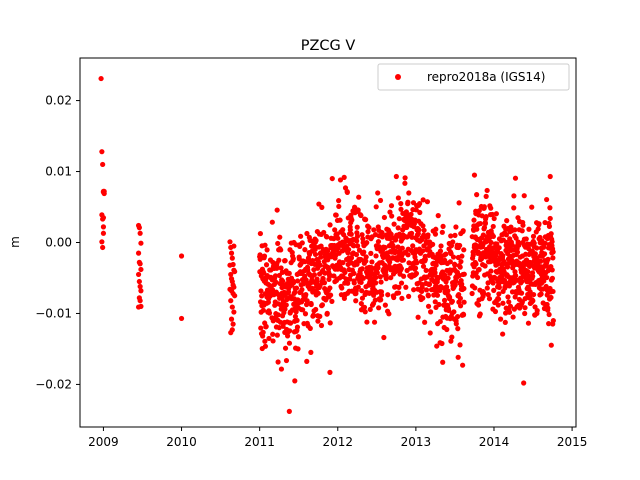 The height and width of the screenshot is (480, 640). What do you see at coordinates (15, 242) in the screenshot?
I see `y-axis-label: m` at bounding box center [15, 242].